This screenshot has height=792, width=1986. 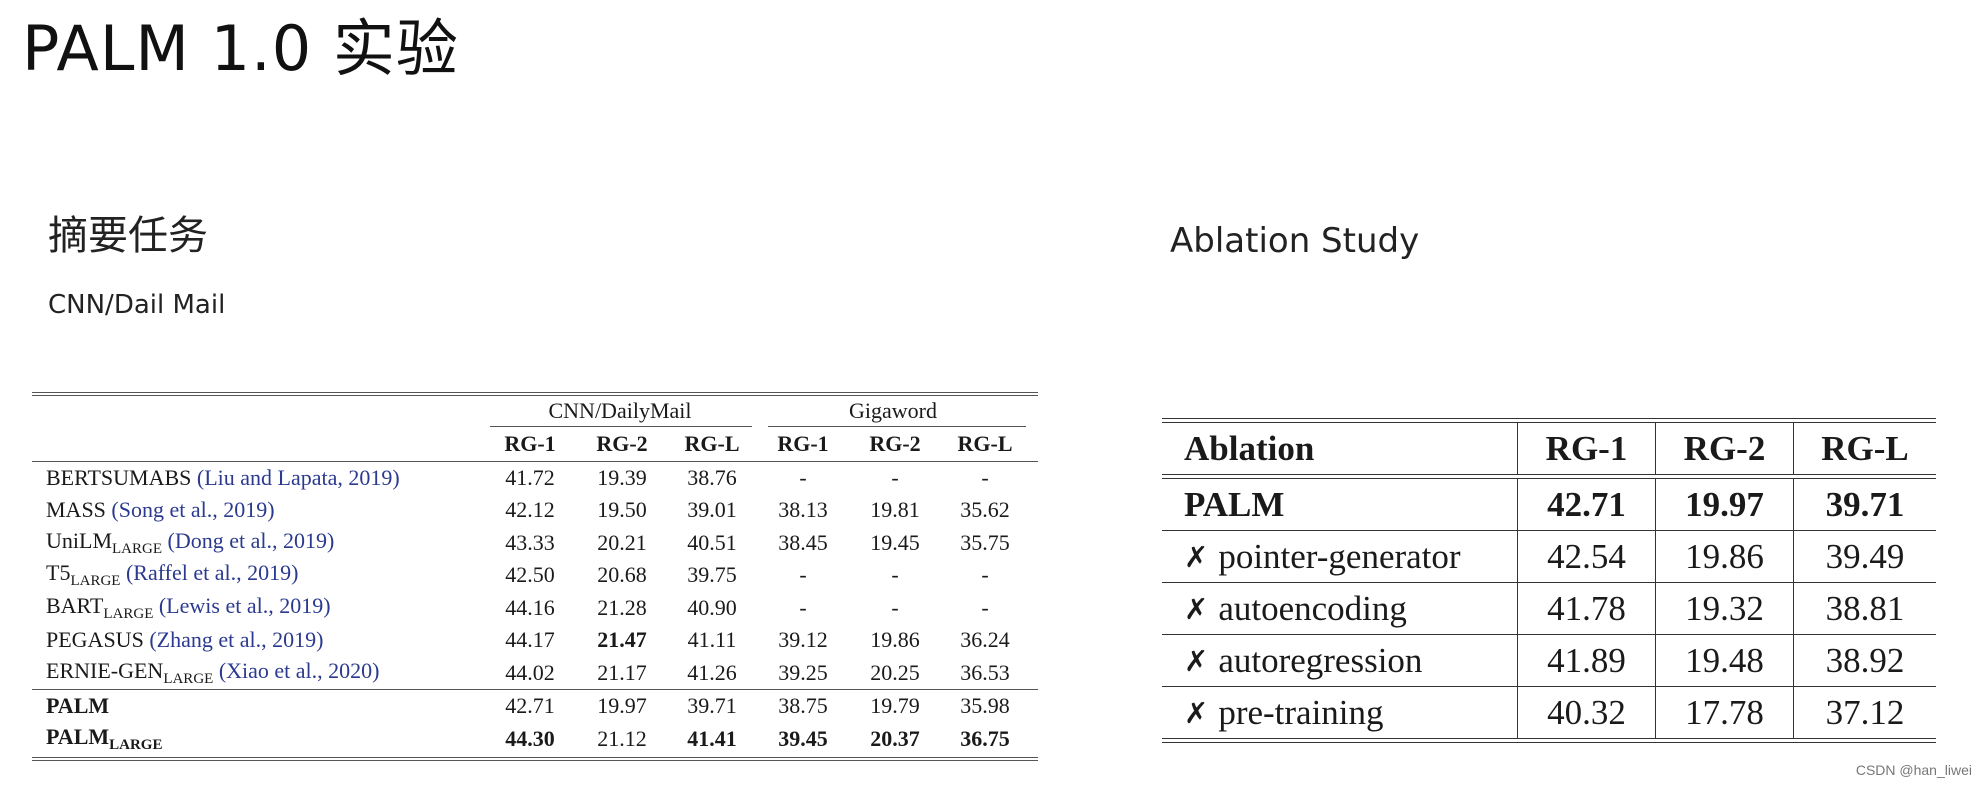 What do you see at coordinates (985, 640) in the screenshot?
I see `score-cell: 36.24` at bounding box center [985, 640].